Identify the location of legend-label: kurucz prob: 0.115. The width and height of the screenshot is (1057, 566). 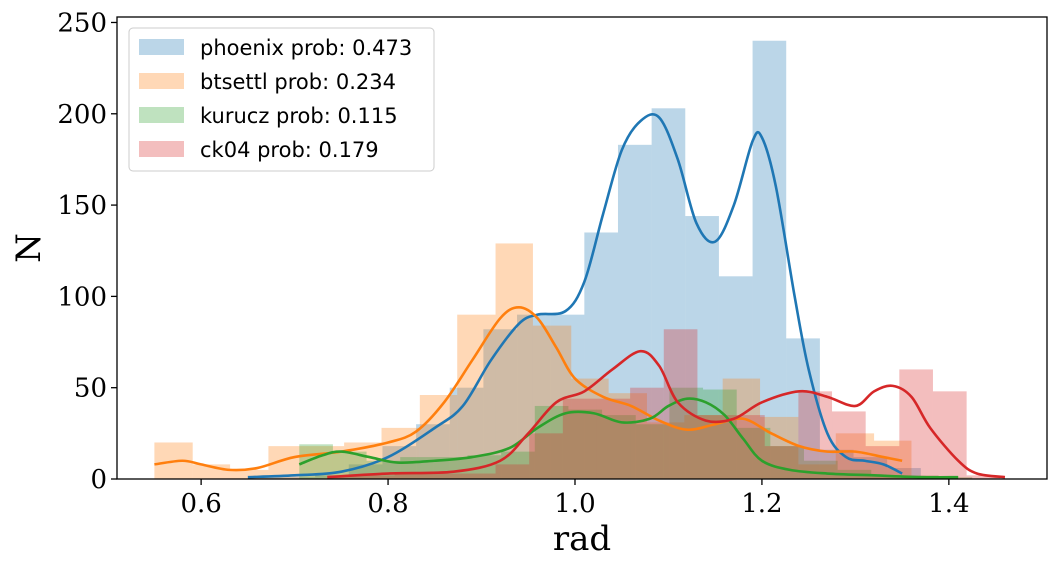
(299, 116).